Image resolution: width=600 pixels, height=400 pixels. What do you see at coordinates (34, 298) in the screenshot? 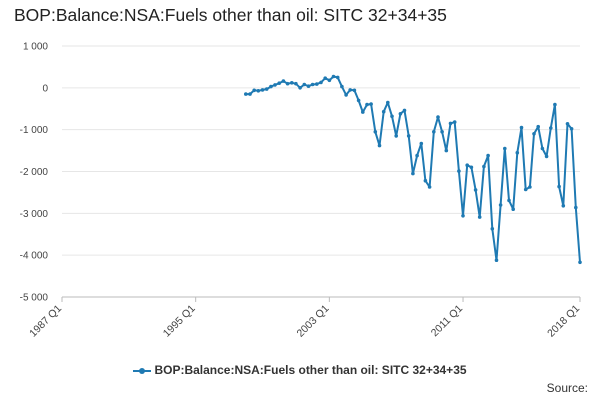
I see `y-tick-label: -5 000` at bounding box center [34, 298].